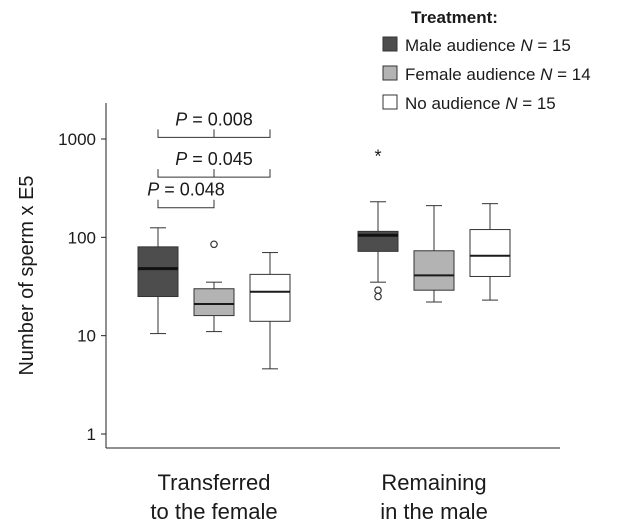 The image size is (640, 526). What do you see at coordinates (214, 482) in the screenshot?
I see `x-category-label: Transferred` at bounding box center [214, 482].